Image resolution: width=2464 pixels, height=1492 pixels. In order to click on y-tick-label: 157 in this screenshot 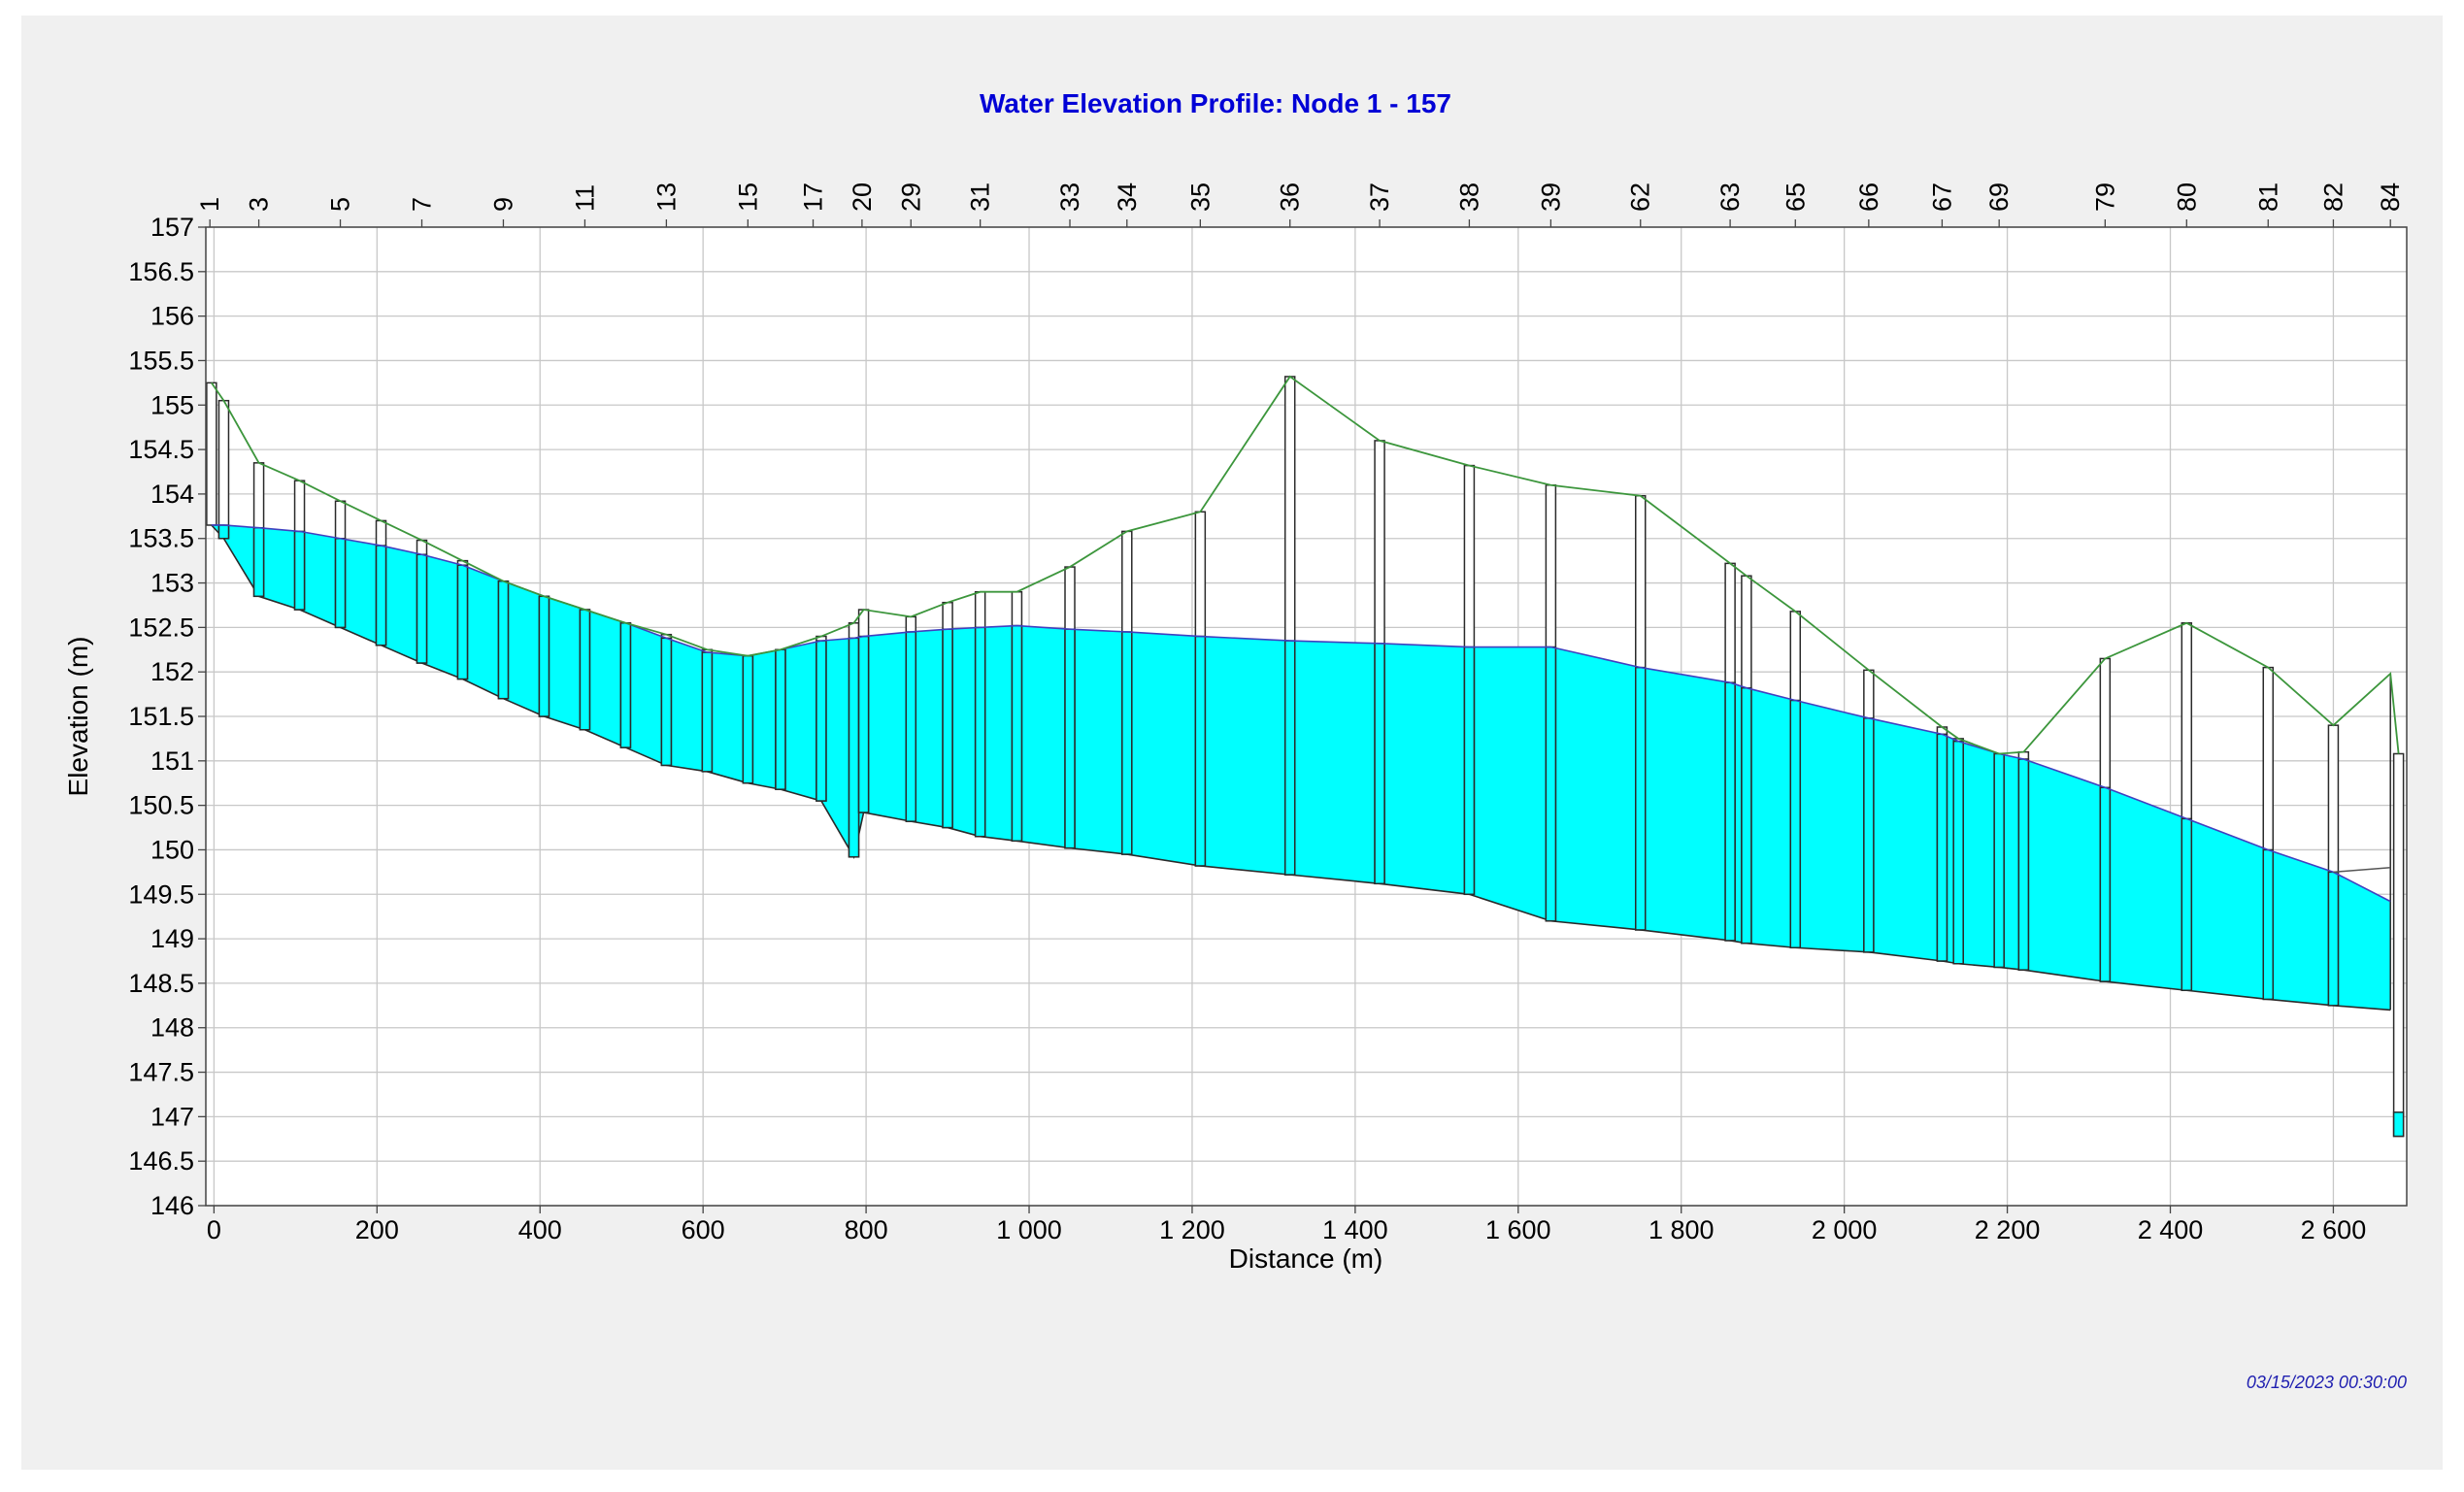, I will do `click(172, 228)`.